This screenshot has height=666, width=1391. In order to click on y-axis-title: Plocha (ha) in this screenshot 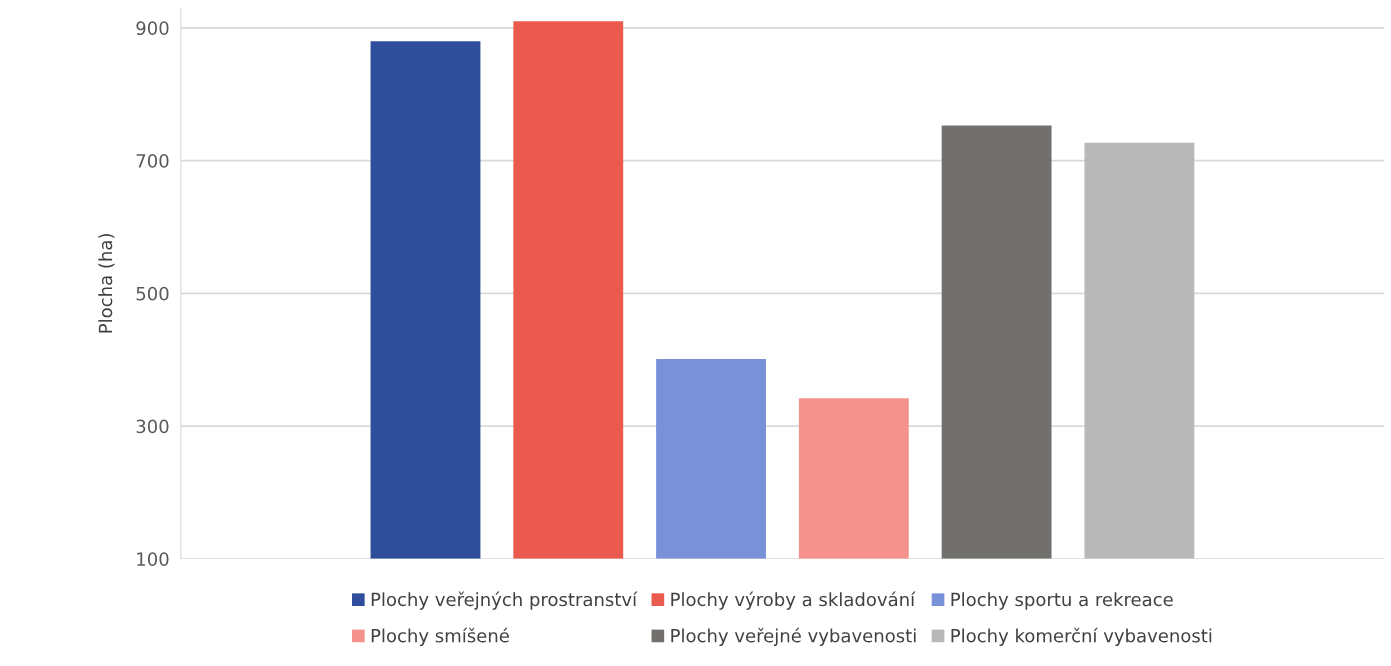, I will do `click(106, 283)`.